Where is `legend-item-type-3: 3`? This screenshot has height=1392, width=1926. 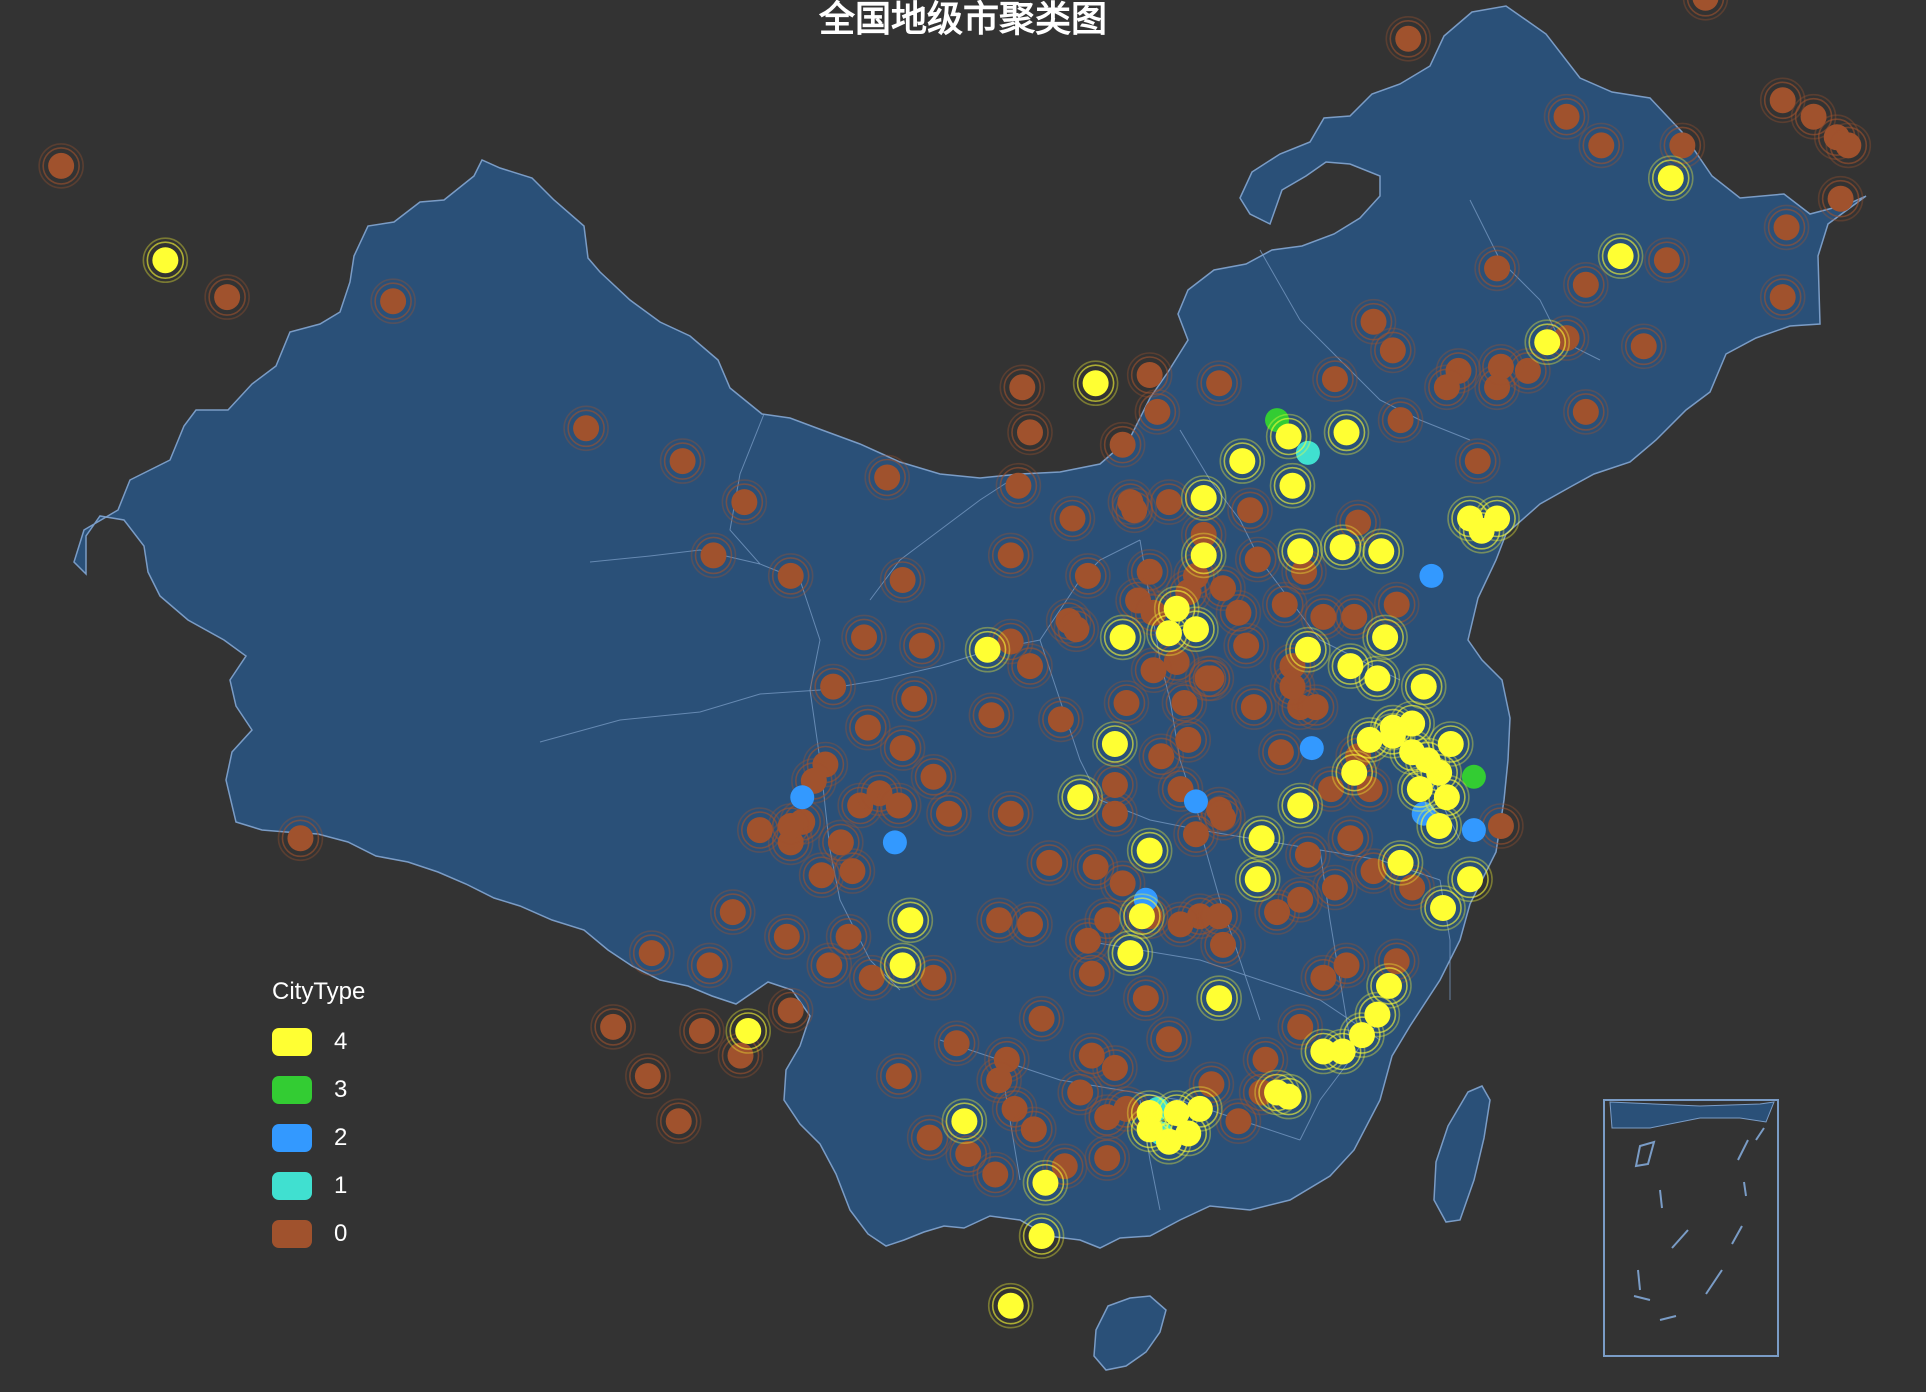
legend-item-type-3: 3 is located at coordinates (318, 1090).